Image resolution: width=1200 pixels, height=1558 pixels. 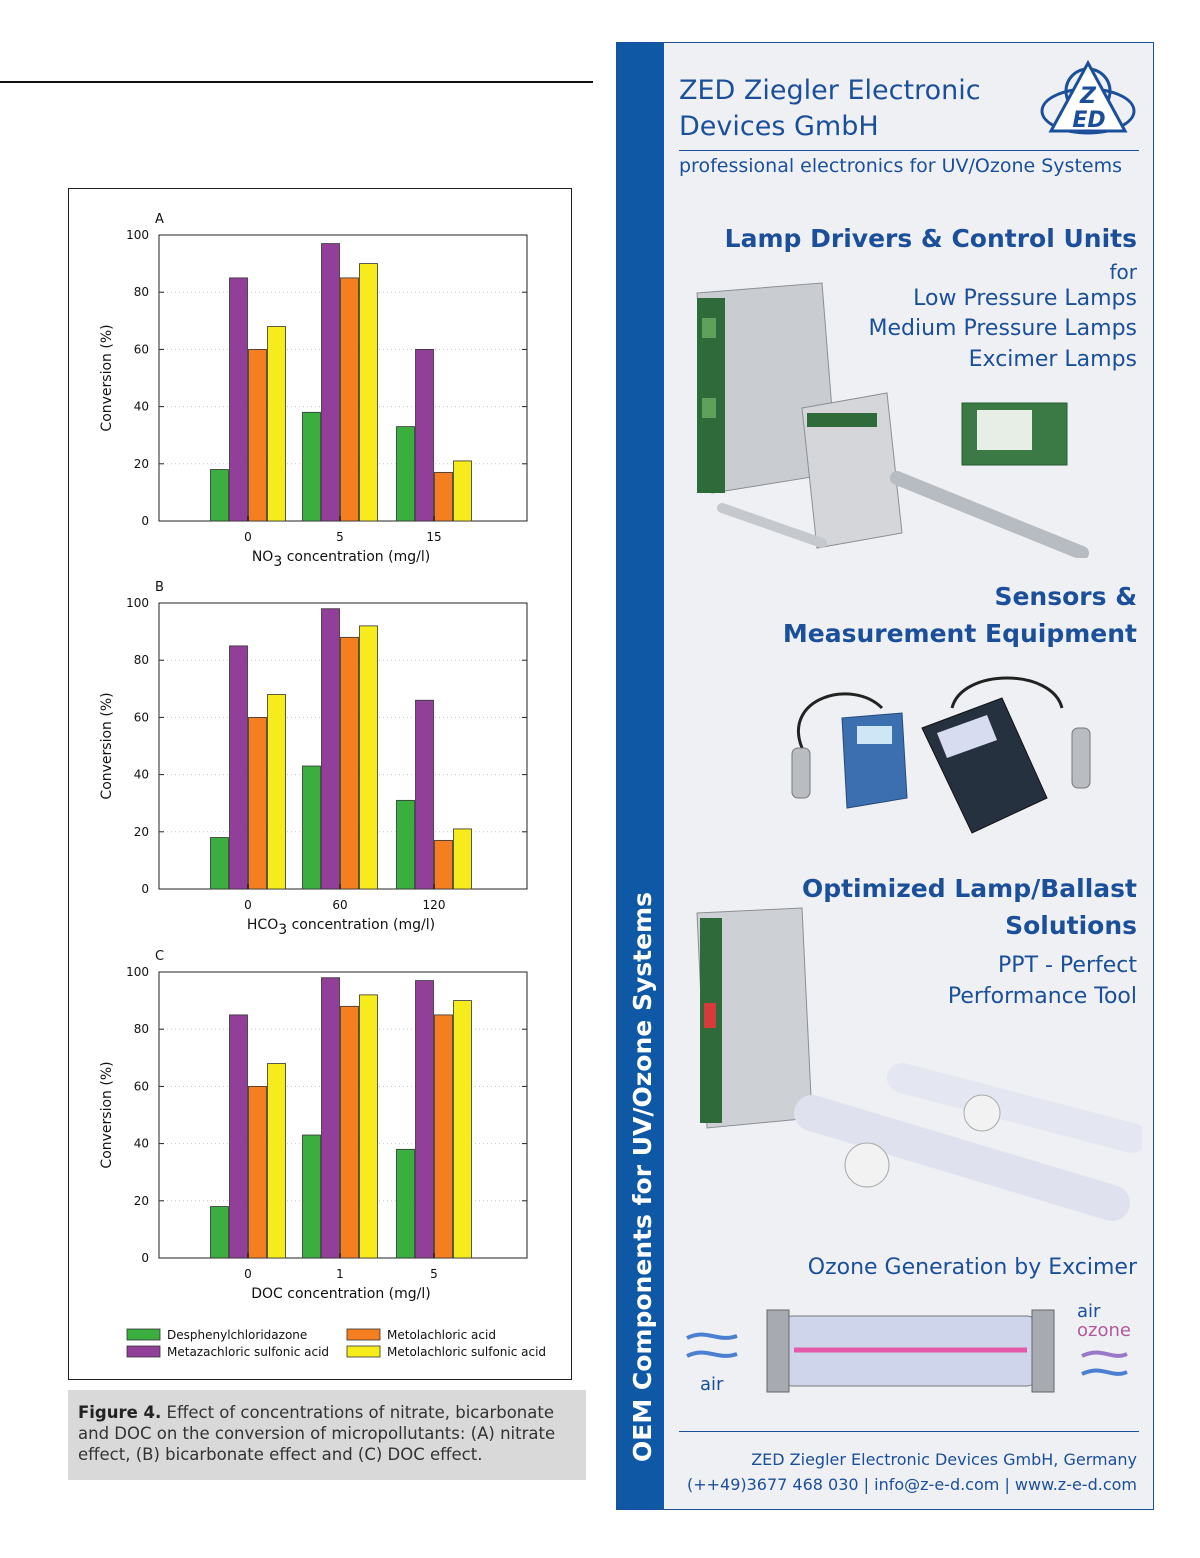 What do you see at coordinates (339, 905) in the screenshot?
I see `x-tick-label: 60` at bounding box center [339, 905].